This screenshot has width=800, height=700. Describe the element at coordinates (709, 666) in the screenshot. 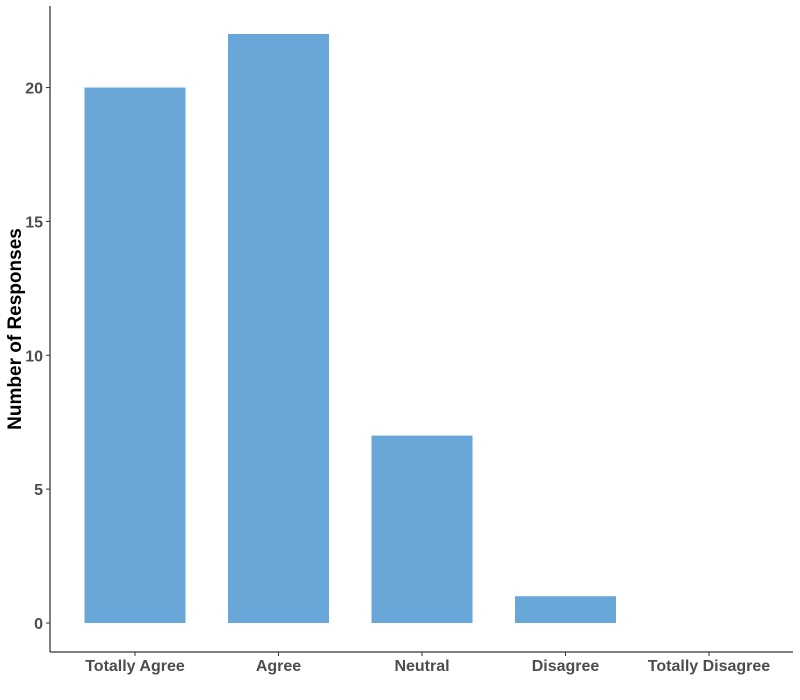

I see `x-tick-label: Totally Disagree` at that location.